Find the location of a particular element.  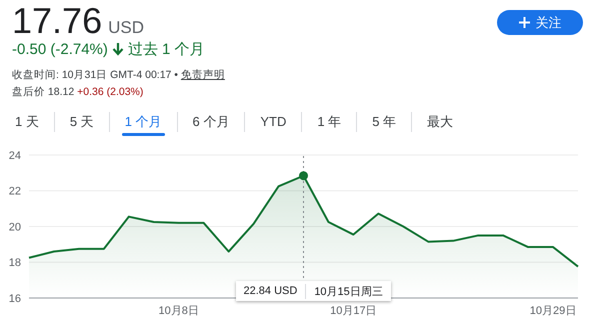

text: YTD is located at coordinates (273, 122).